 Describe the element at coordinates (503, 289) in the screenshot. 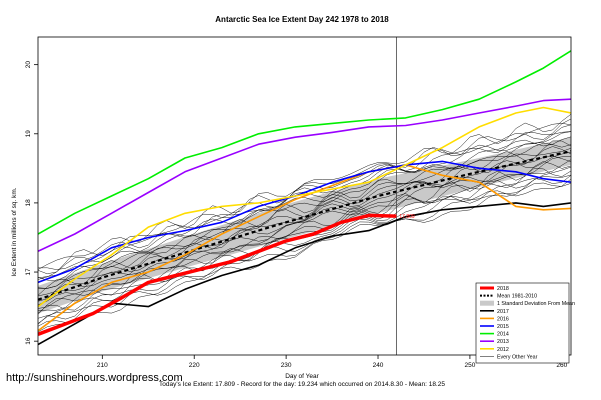

I see `legend-label: 2018` at that location.